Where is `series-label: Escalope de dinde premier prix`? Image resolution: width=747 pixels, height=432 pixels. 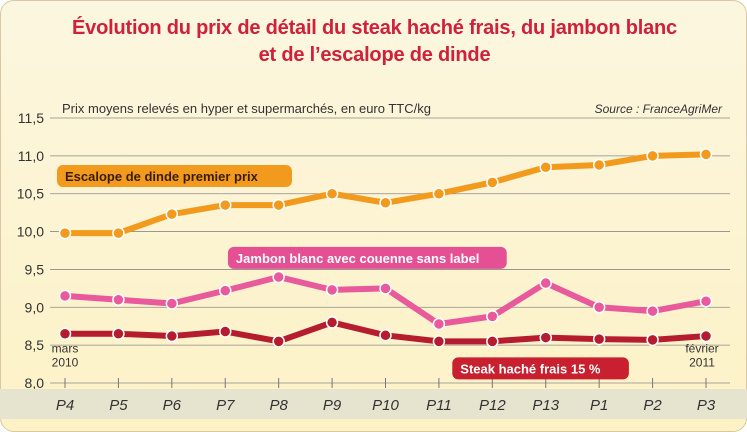
series-label: Escalope de dinde premier prix is located at coordinates (162, 176).